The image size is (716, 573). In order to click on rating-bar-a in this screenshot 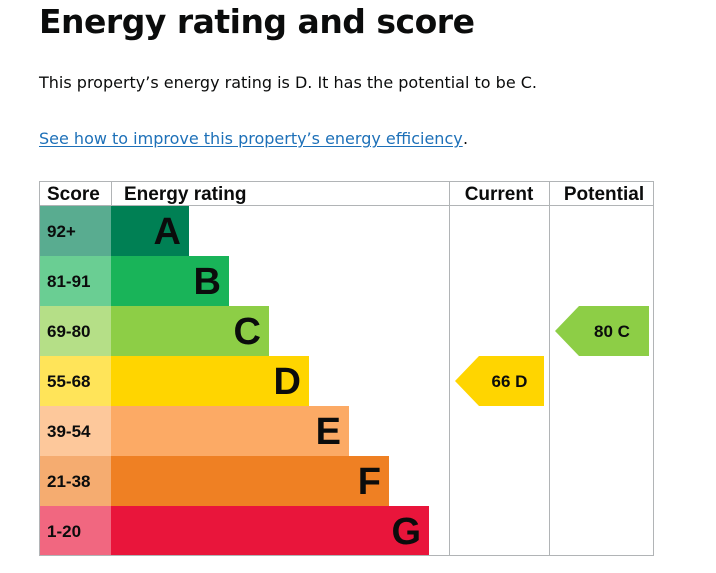, I will do `click(150, 231)`.